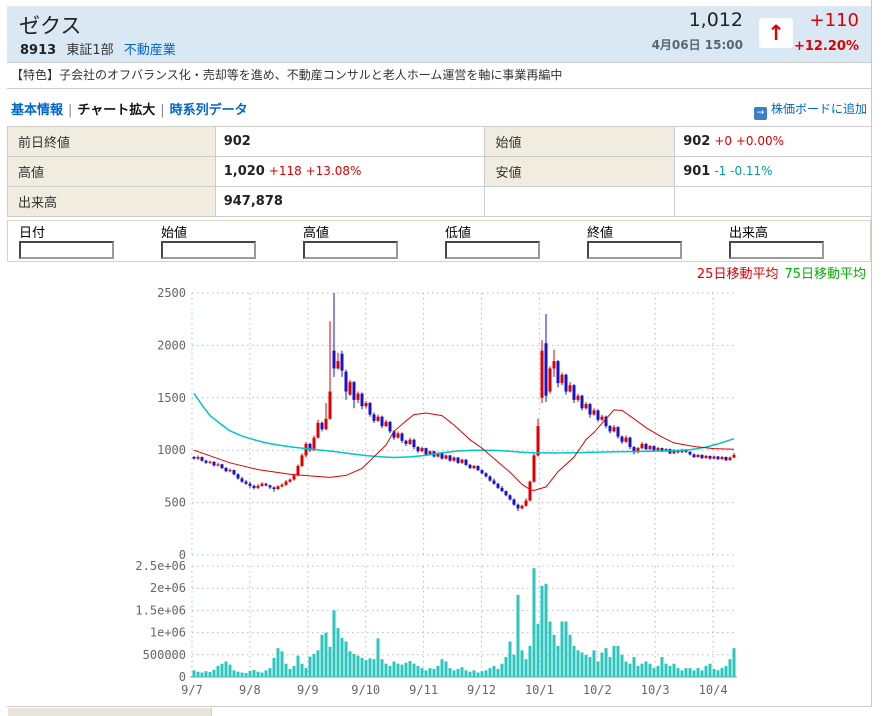 This screenshot has width=883, height=716. What do you see at coordinates (315, 171) in the screenshot?
I see `value-change: +118 +13.08%` at bounding box center [315, 171].